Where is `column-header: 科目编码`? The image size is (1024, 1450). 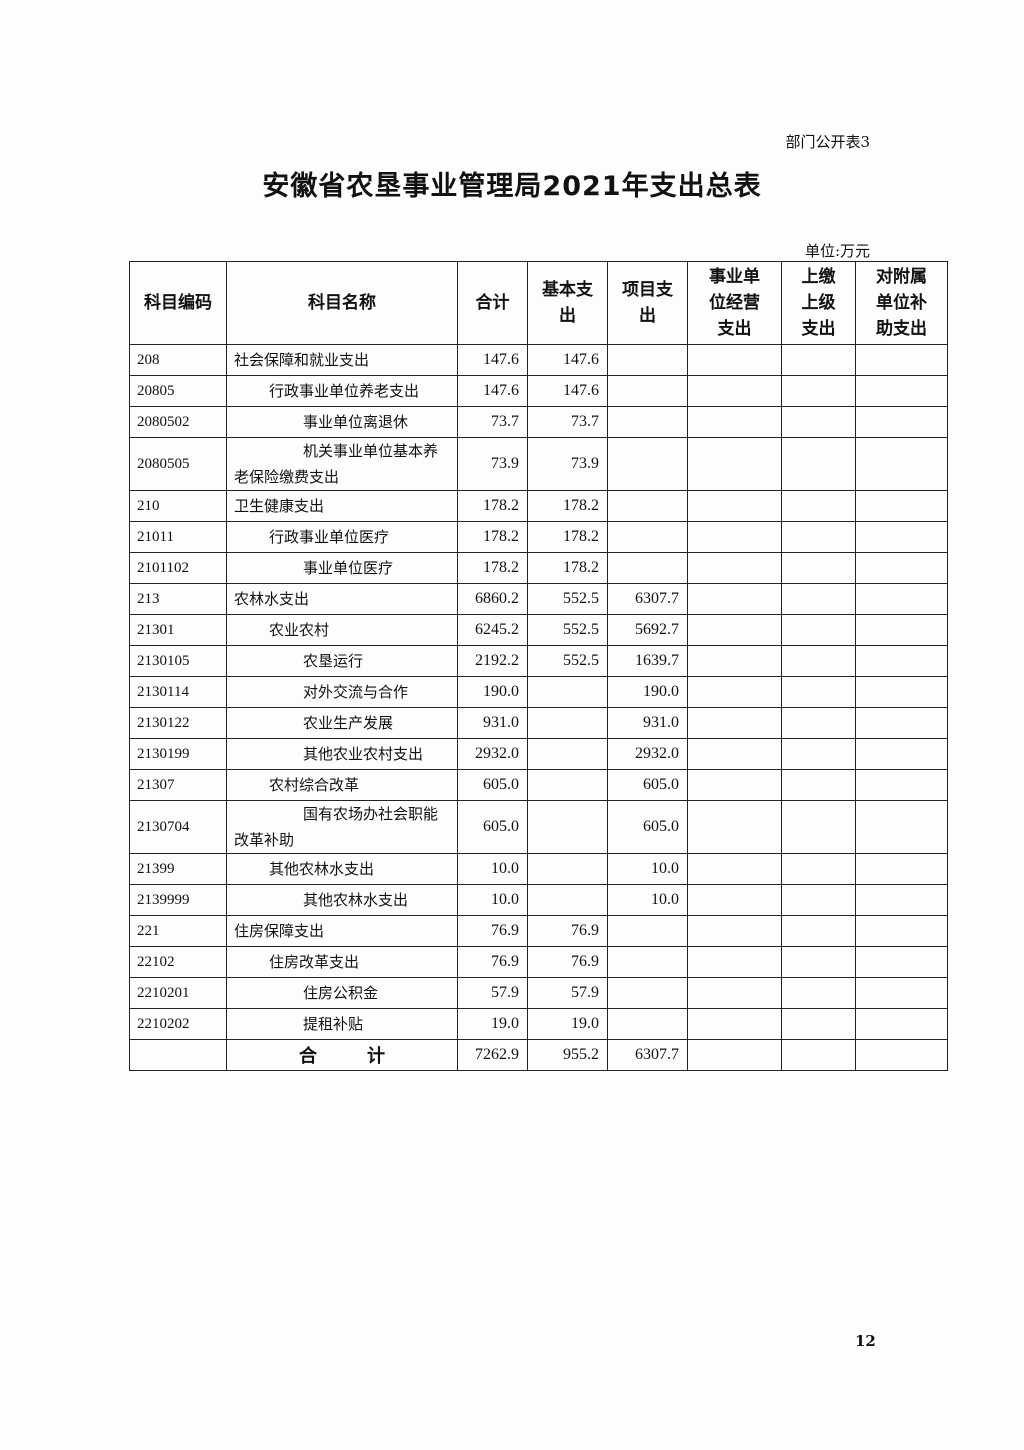 column-header: 科目编码 is located at coordinates (178, 303).